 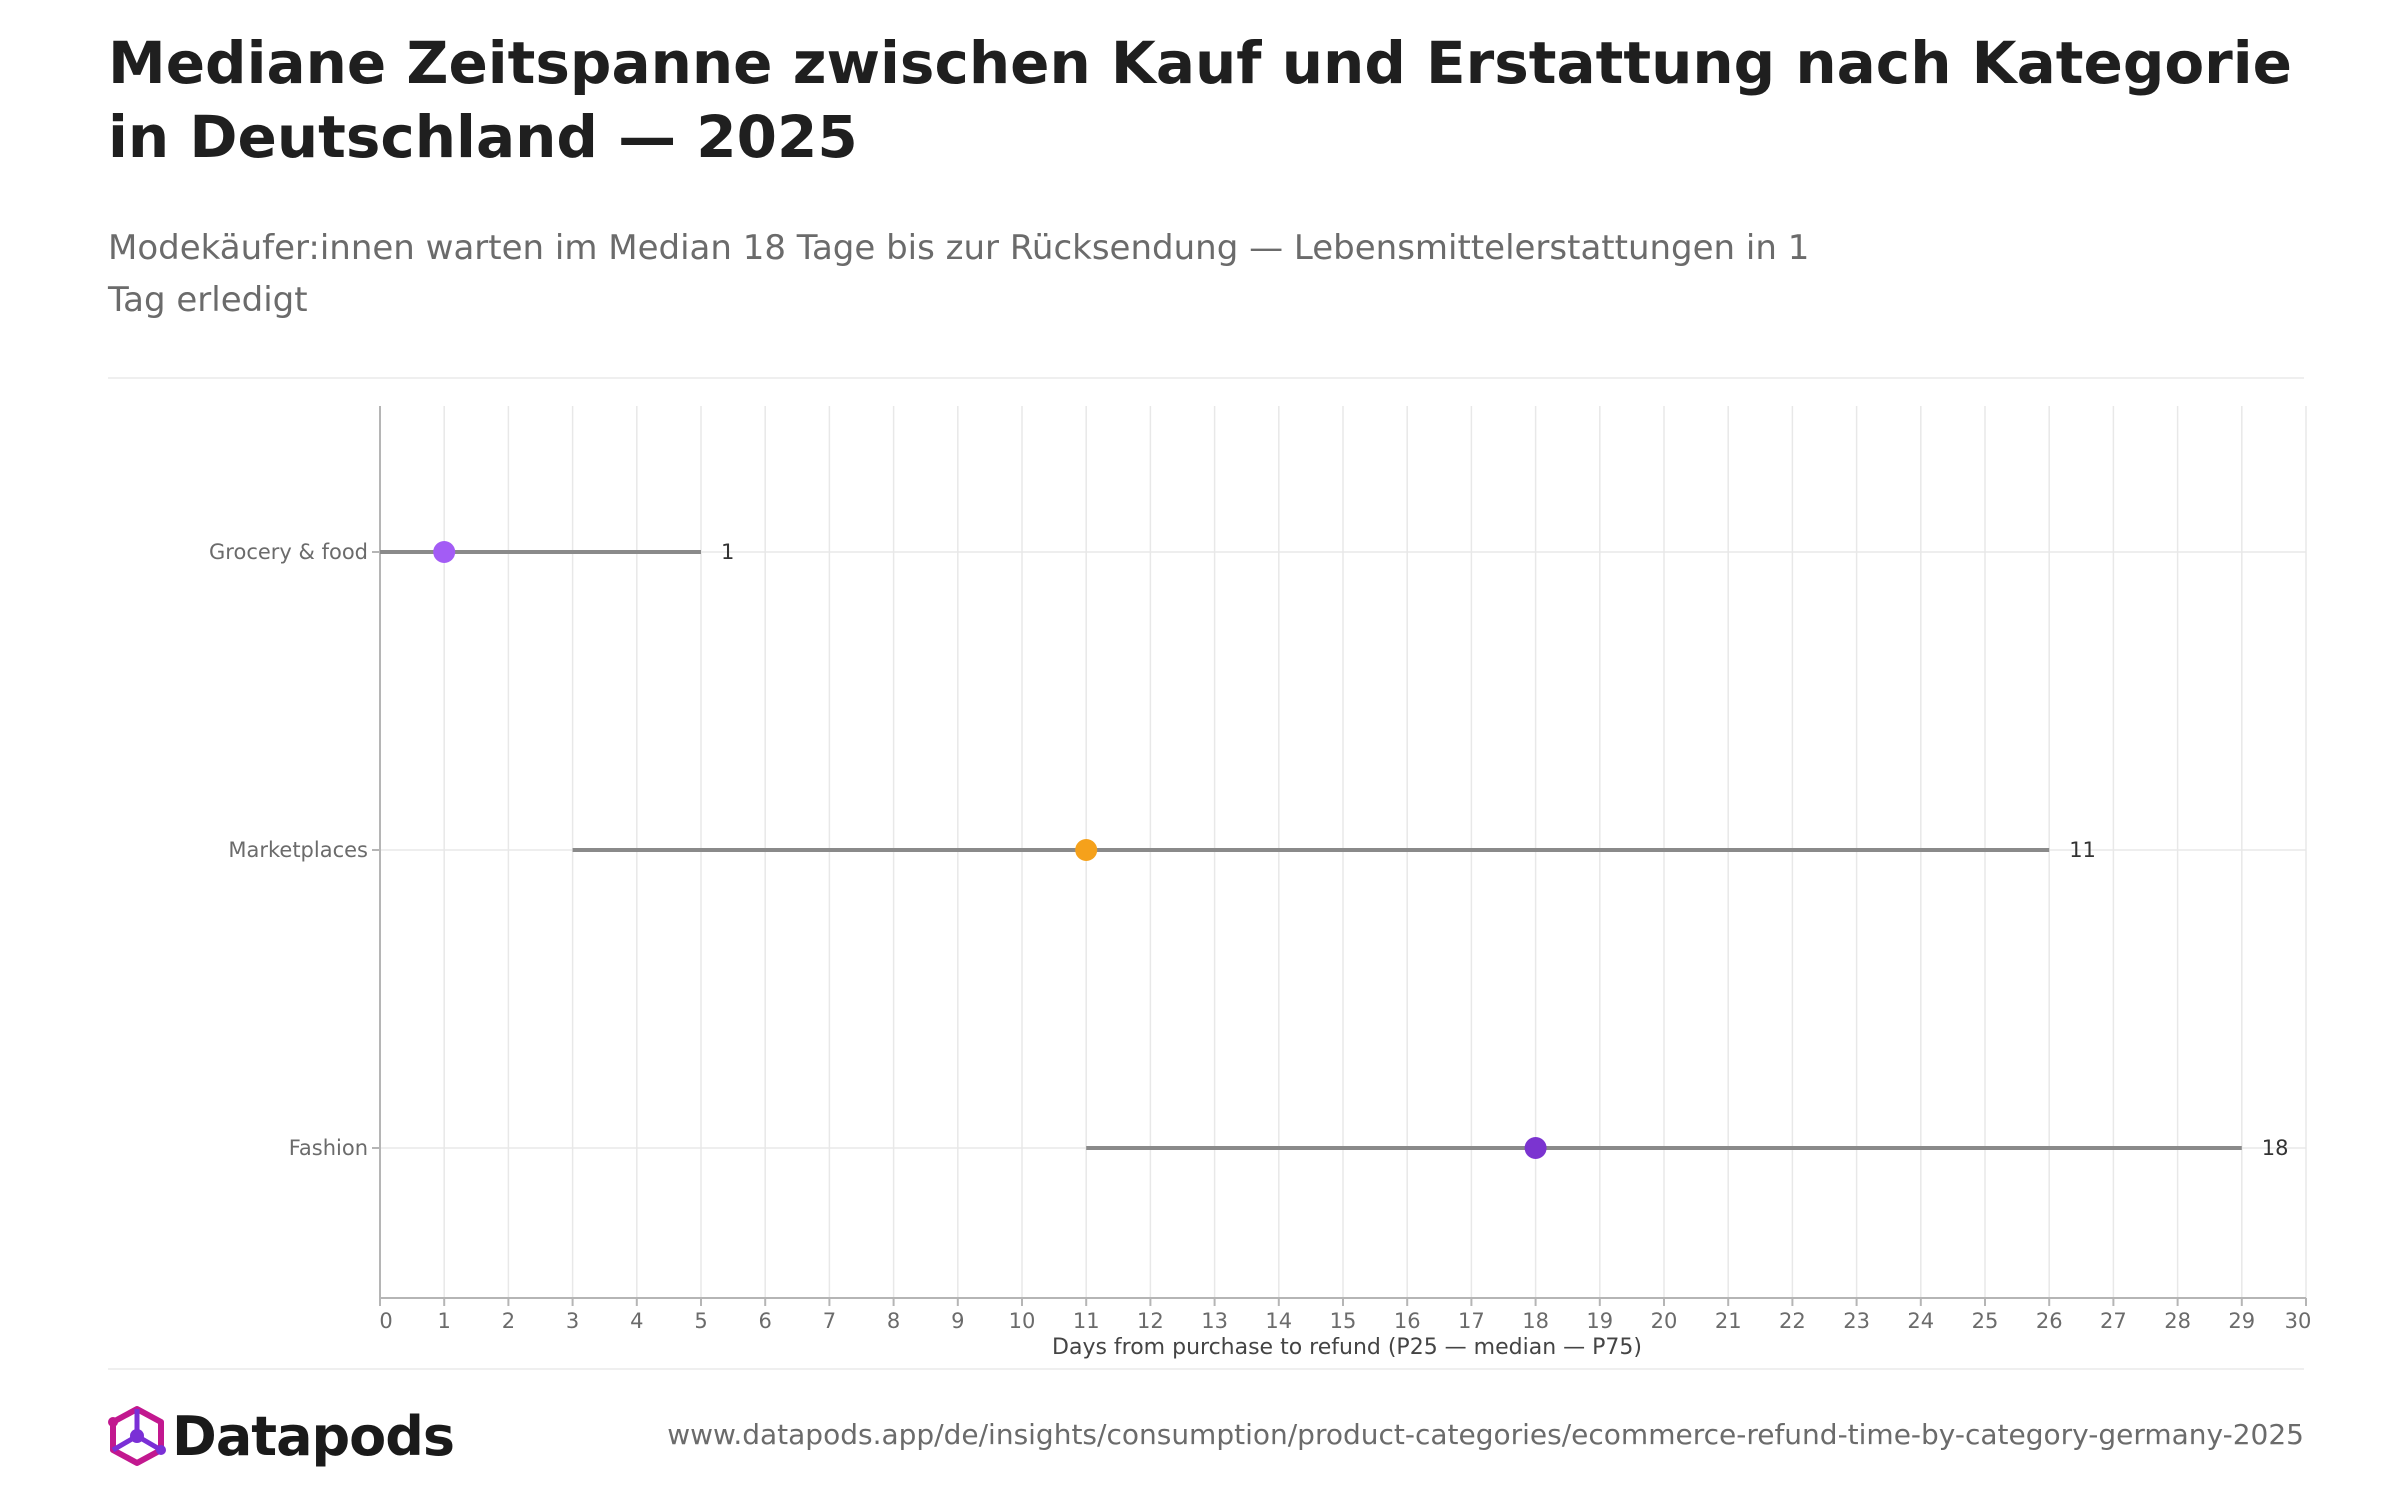 What do you see at coordinates (1599, 1321) in the screenshot?
I see `x-tick-label: 19` at bounding box center [1599, 1321].